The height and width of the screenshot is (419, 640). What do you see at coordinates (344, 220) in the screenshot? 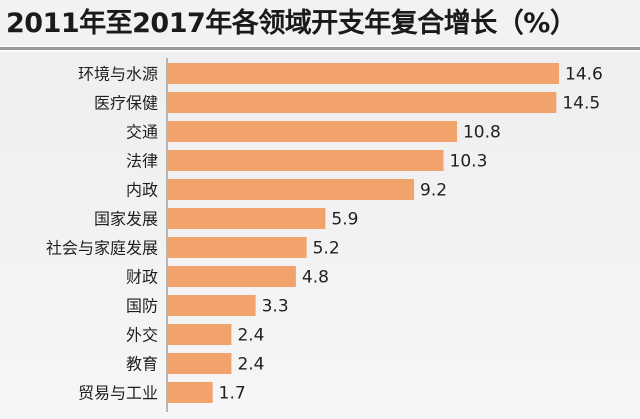
I see `value-label: 5.9` at bounding box center [344, 220].